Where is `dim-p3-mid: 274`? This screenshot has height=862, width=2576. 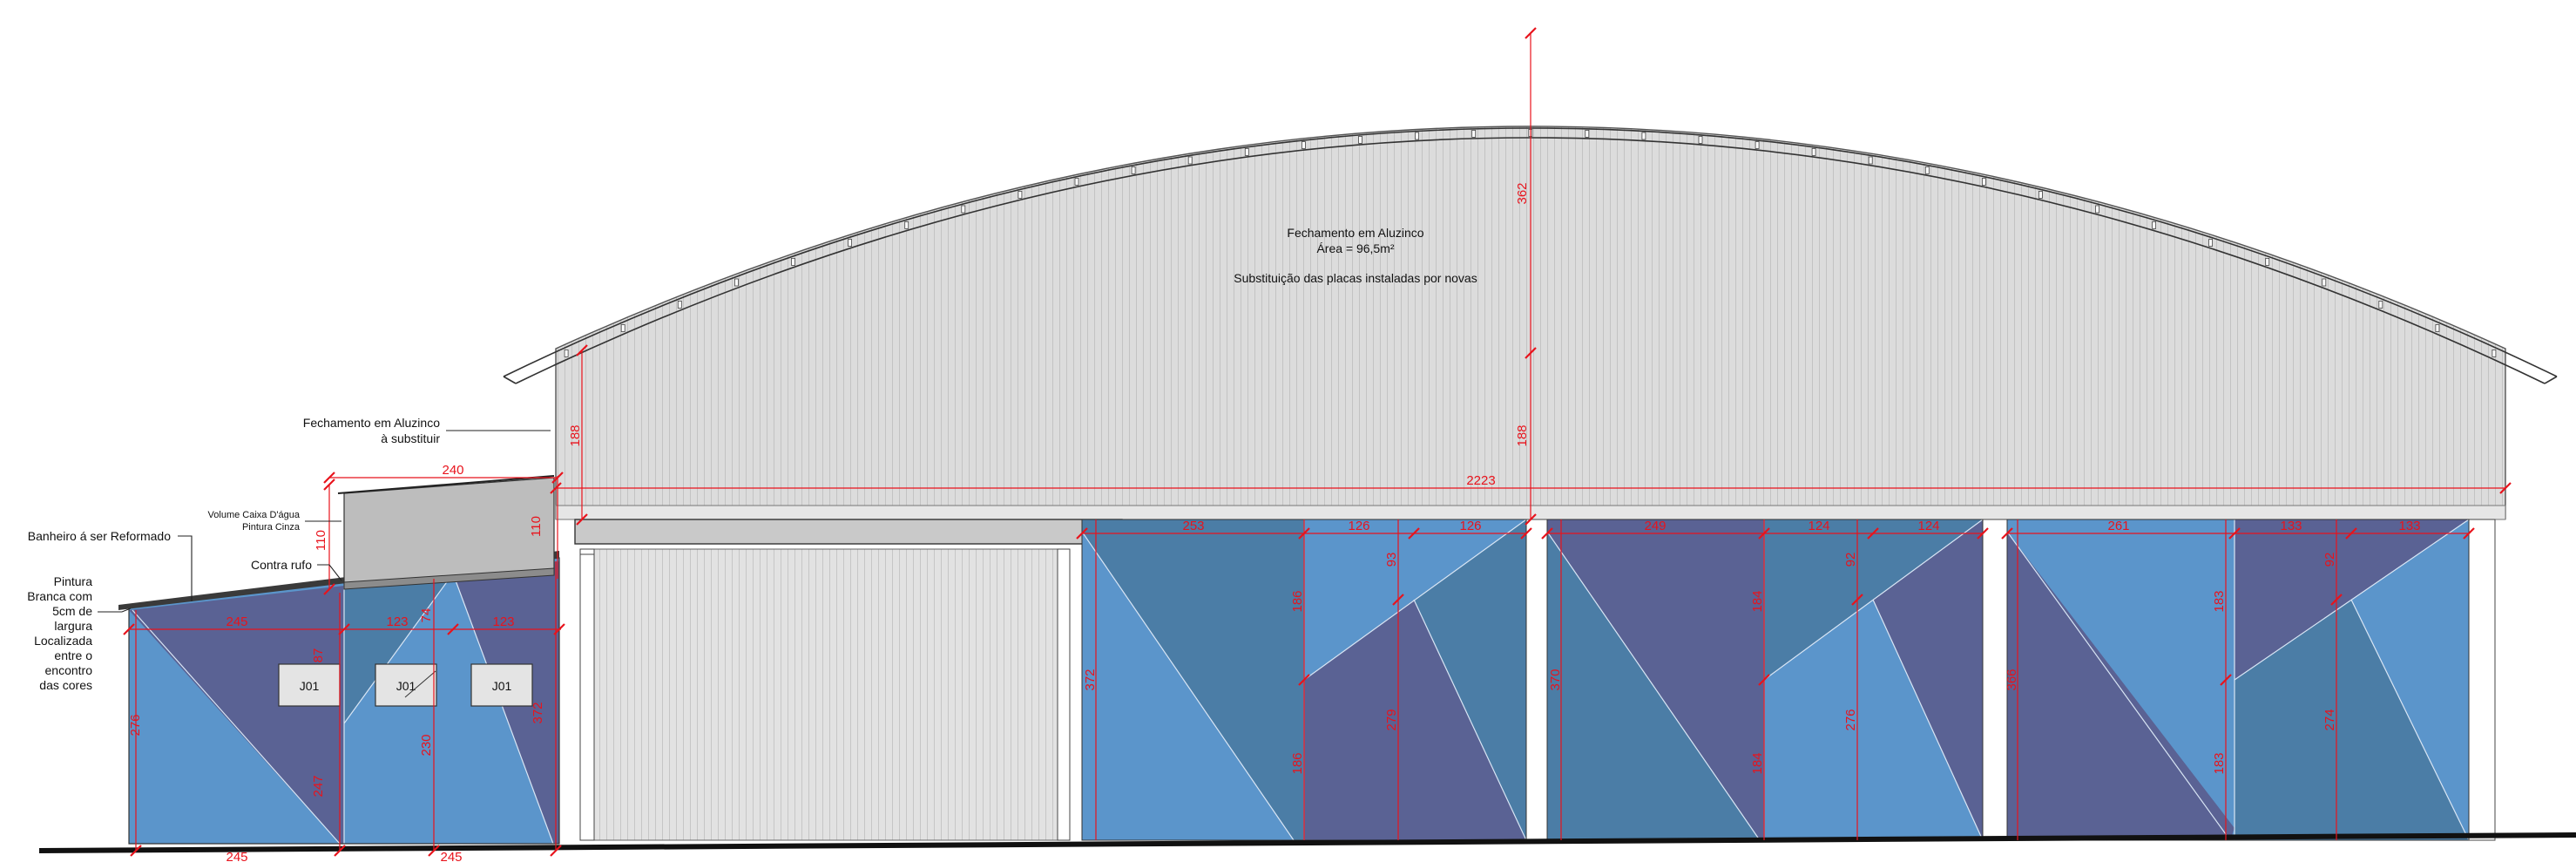
dim-p3-mid: 274 is located at coordinates (2329, 719).